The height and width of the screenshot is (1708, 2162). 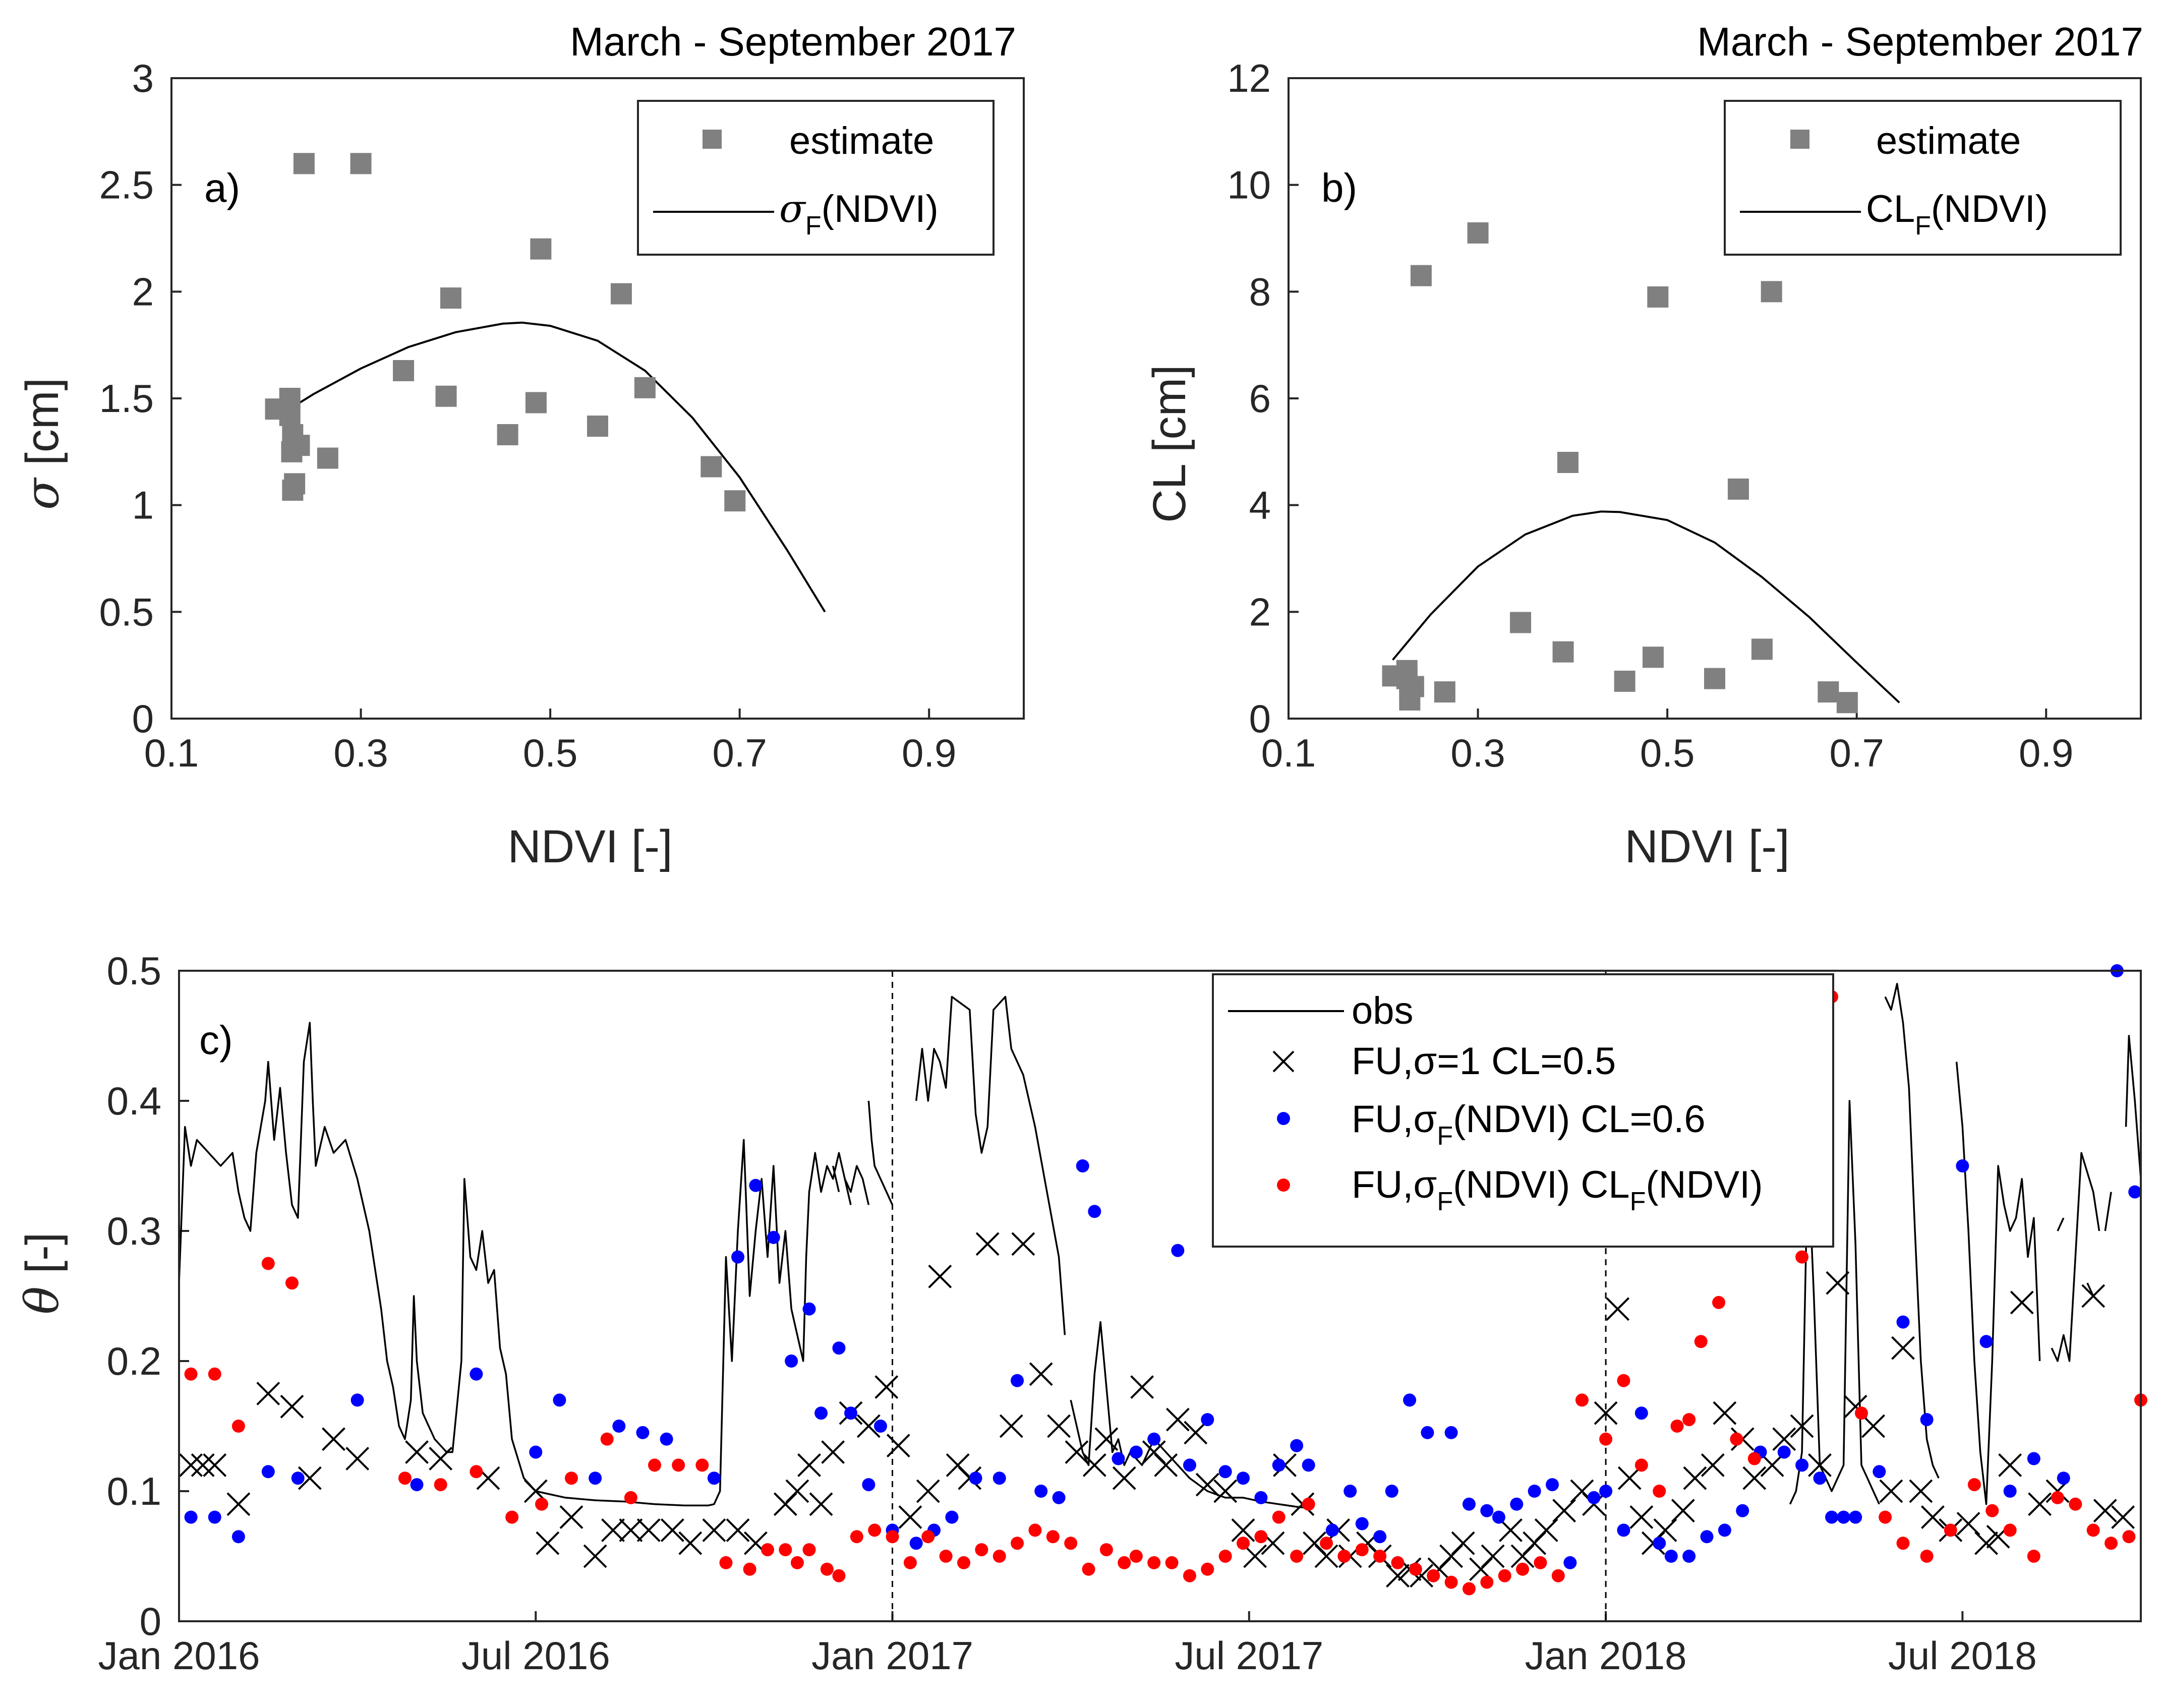 I want to click on panel-a-title: March - September 2017, so click(x=793, y=41).